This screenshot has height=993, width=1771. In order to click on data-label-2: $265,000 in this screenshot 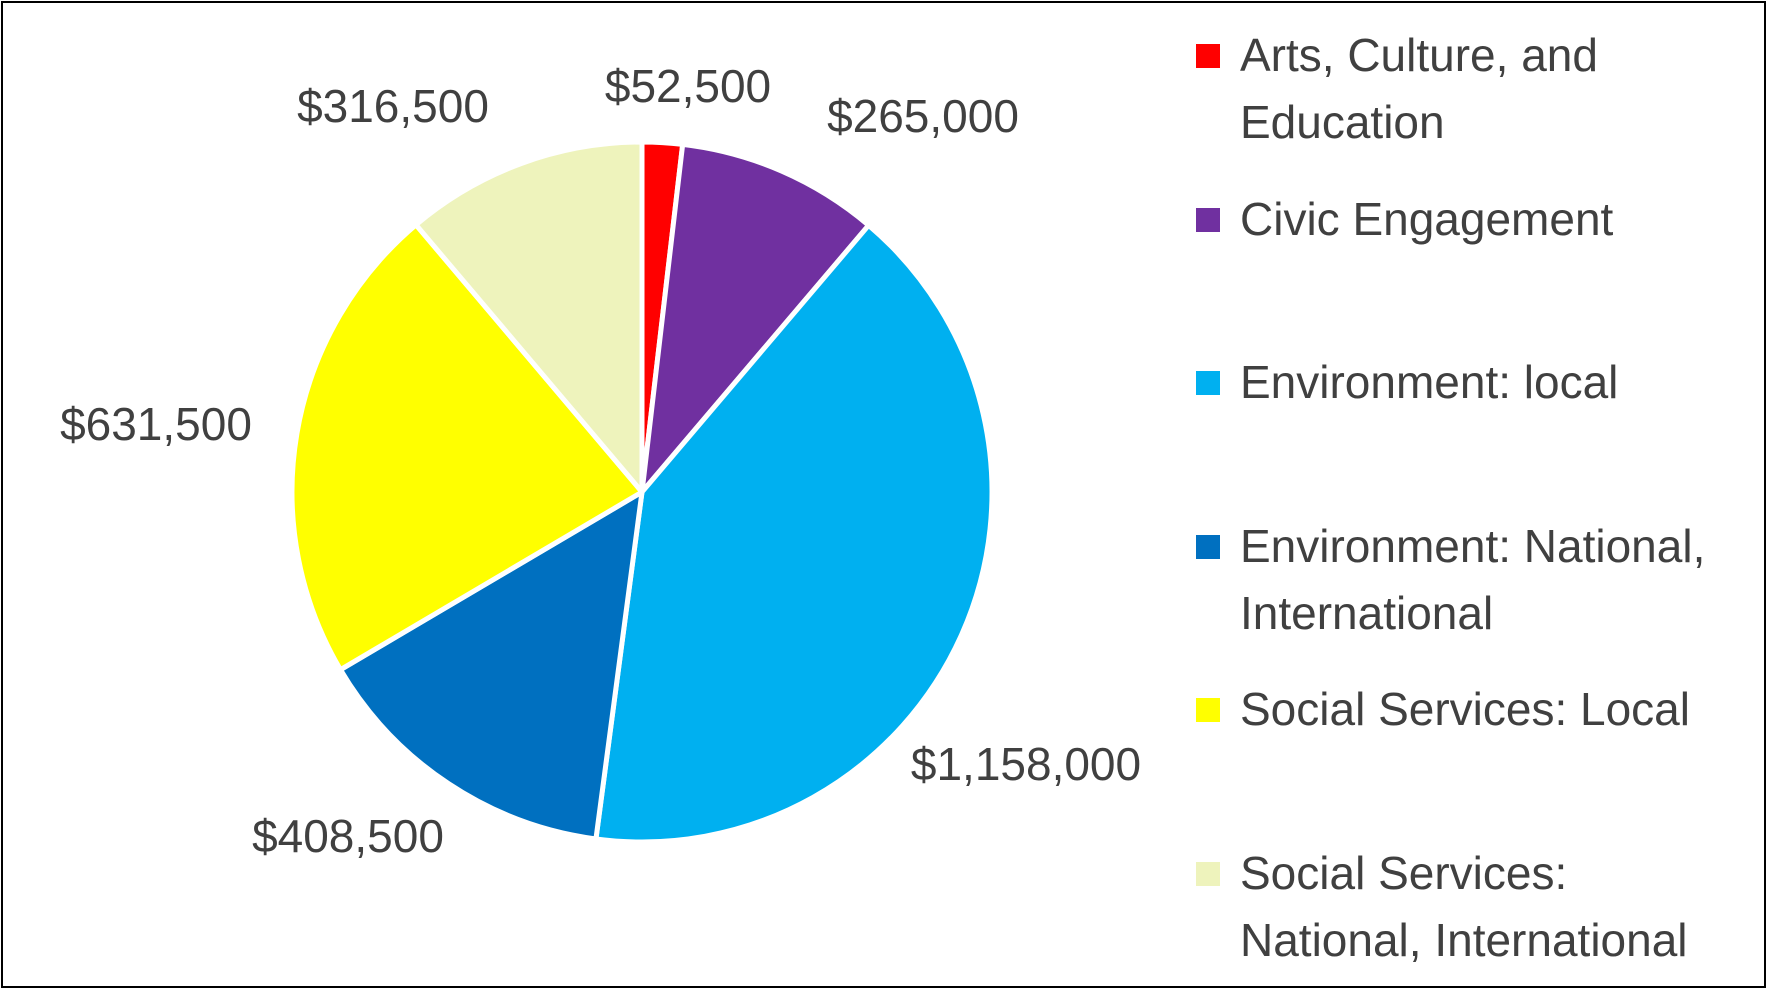, I will do `click(923, 116)`.